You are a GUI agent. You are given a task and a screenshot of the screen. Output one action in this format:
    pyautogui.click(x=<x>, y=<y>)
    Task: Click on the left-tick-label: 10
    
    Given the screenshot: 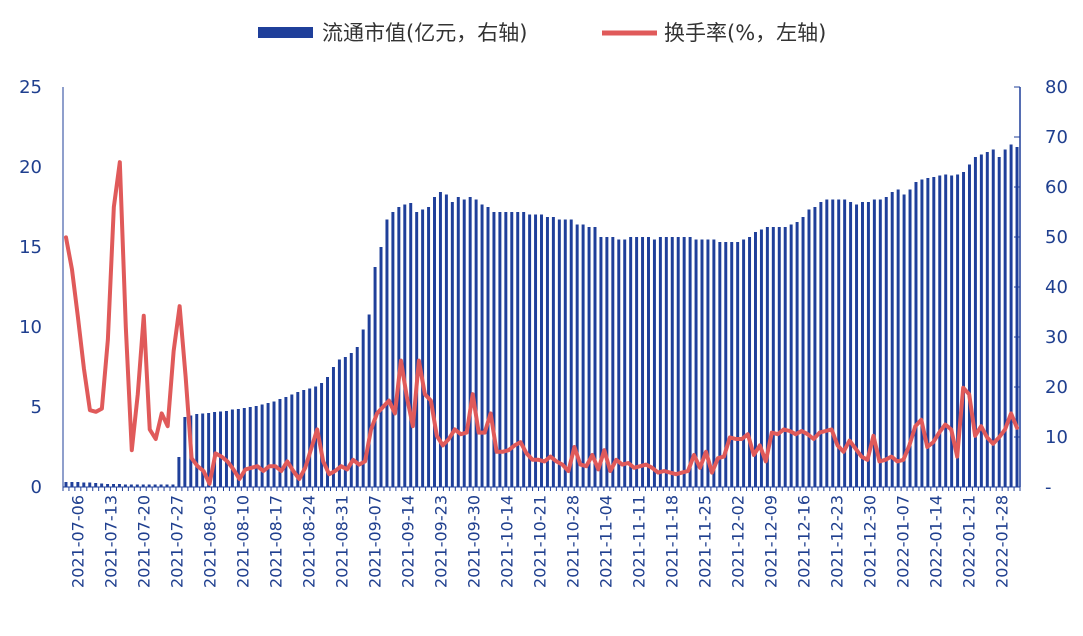 What is the action you would take?
    pyautogui.click(x=30, y=327)
    